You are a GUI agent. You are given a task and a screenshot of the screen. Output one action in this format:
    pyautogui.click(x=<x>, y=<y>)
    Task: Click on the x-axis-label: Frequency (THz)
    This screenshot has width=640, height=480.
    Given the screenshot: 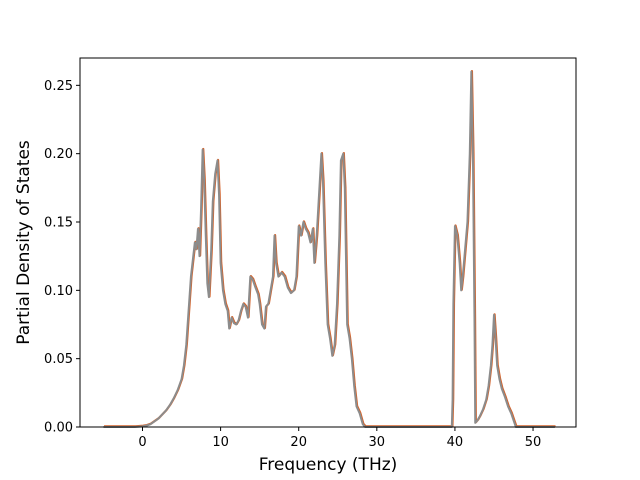 What is the action you would take?
    pyautogui.click(x=328, y=465)
    